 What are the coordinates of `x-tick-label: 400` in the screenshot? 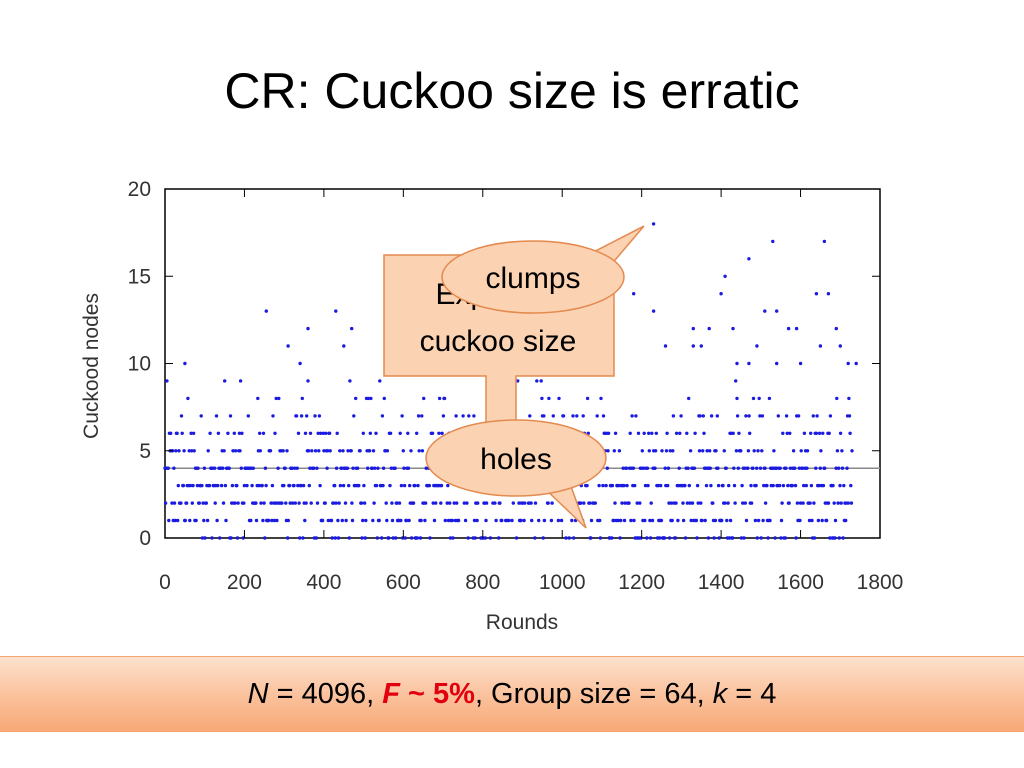 It's located at (323, 582).